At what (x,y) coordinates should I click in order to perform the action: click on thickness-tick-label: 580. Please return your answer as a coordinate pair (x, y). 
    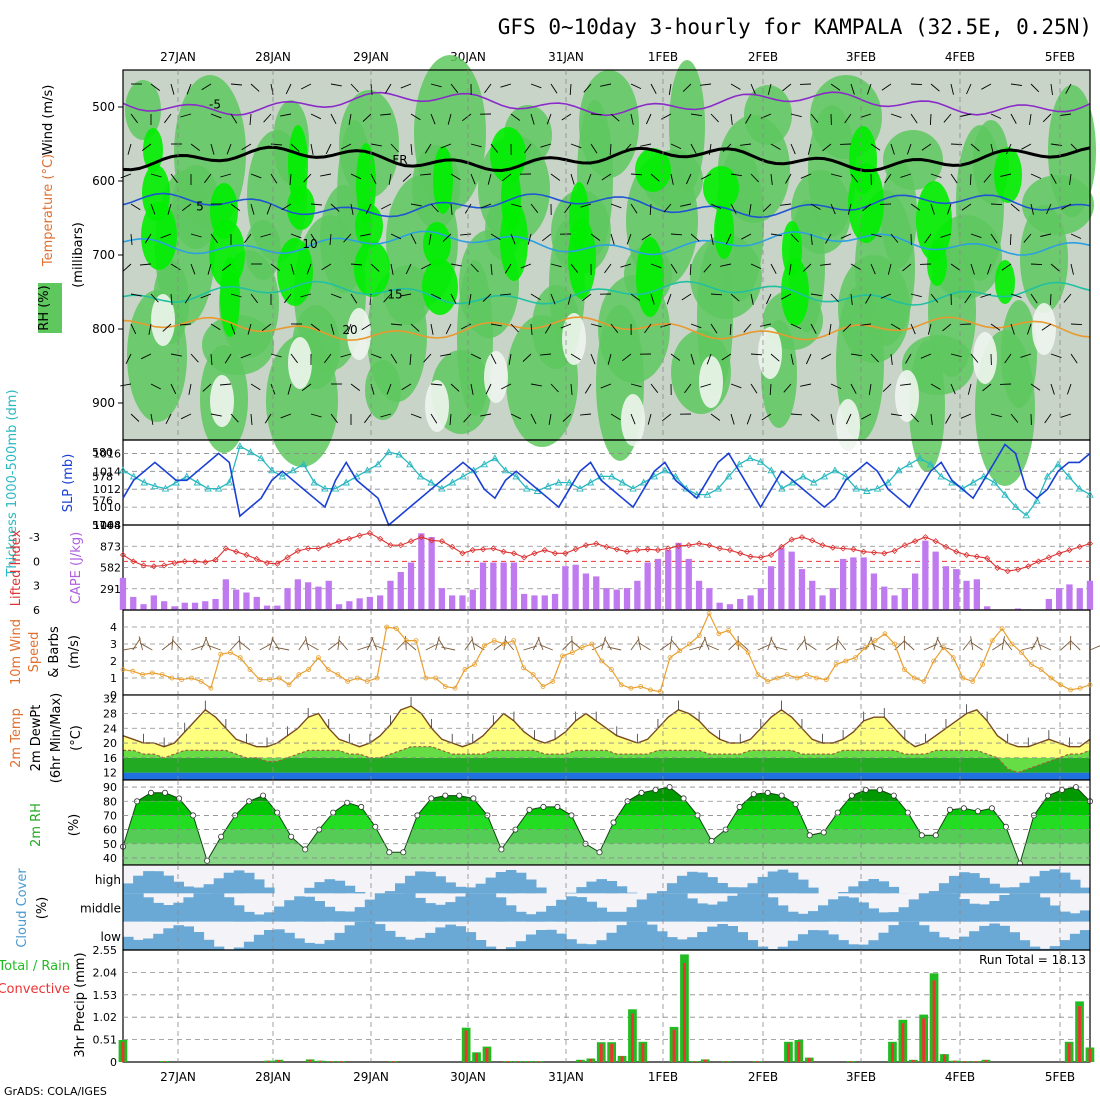
    Looking at the image, I should click on (102, 452).